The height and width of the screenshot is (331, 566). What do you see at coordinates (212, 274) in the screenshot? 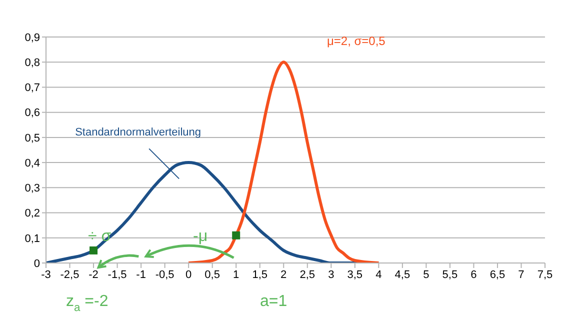
I see `x-tick-label: 0,5` at bounding box center [212, 274].